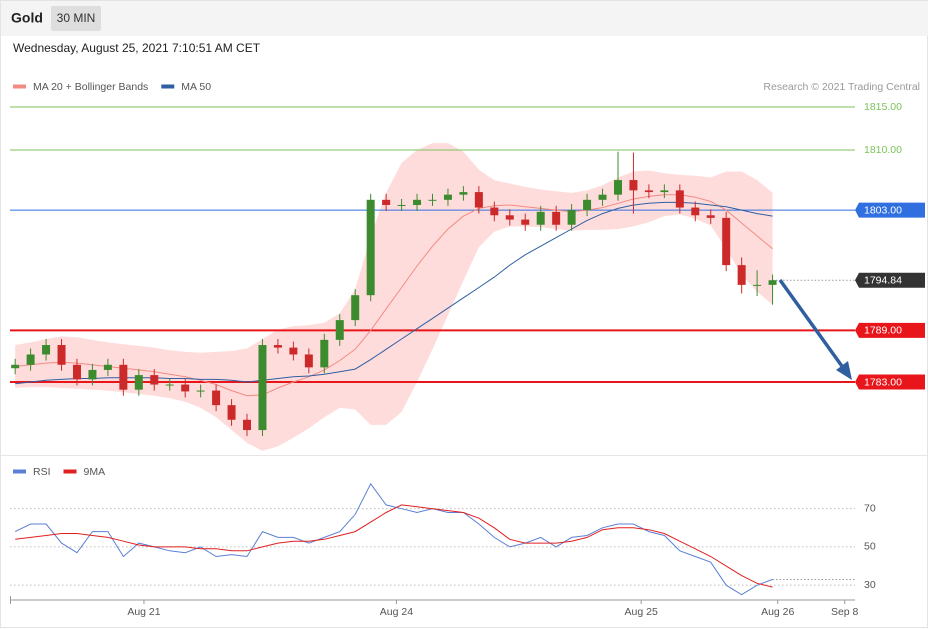 Image resolution: width=929 pixels, height=629 pixels. I want to click on x-tick-label: Sep 8, so click(845, 612).